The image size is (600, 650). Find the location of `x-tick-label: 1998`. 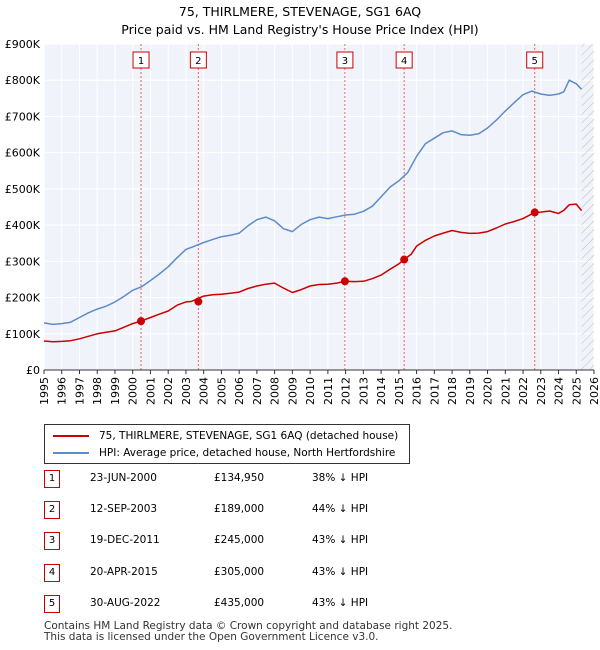

x-tick-label: 1998 is located at coordinates (97, 391).